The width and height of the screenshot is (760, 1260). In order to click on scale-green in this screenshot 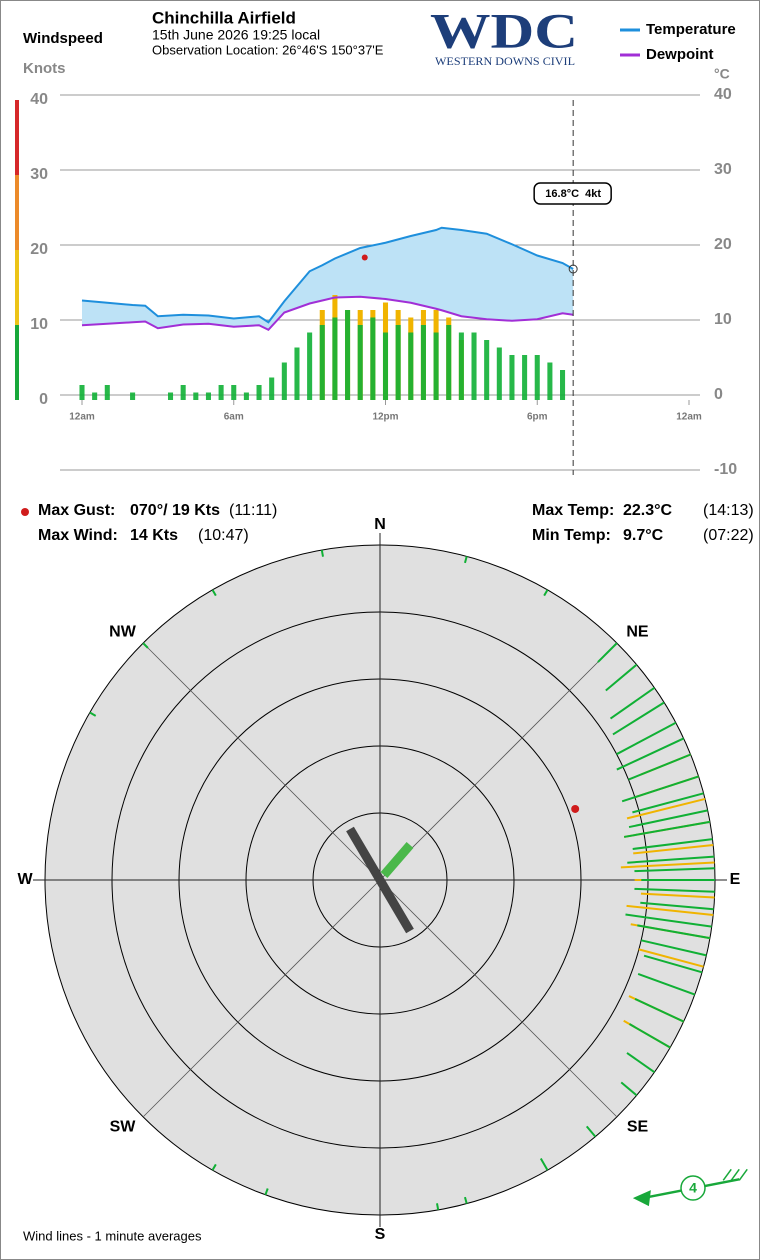, I will do `click(17, 362)`.